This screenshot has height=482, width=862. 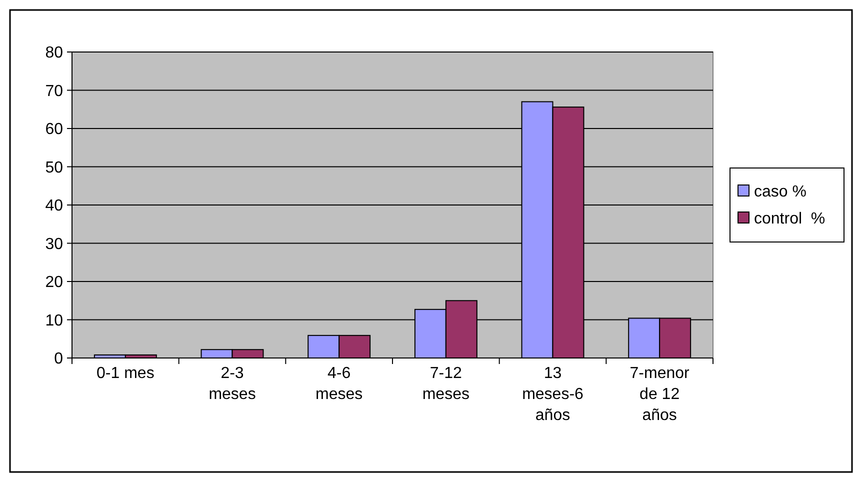 I want to click on x-tick-label: 4-6 meses, so click(x=339, y=384).